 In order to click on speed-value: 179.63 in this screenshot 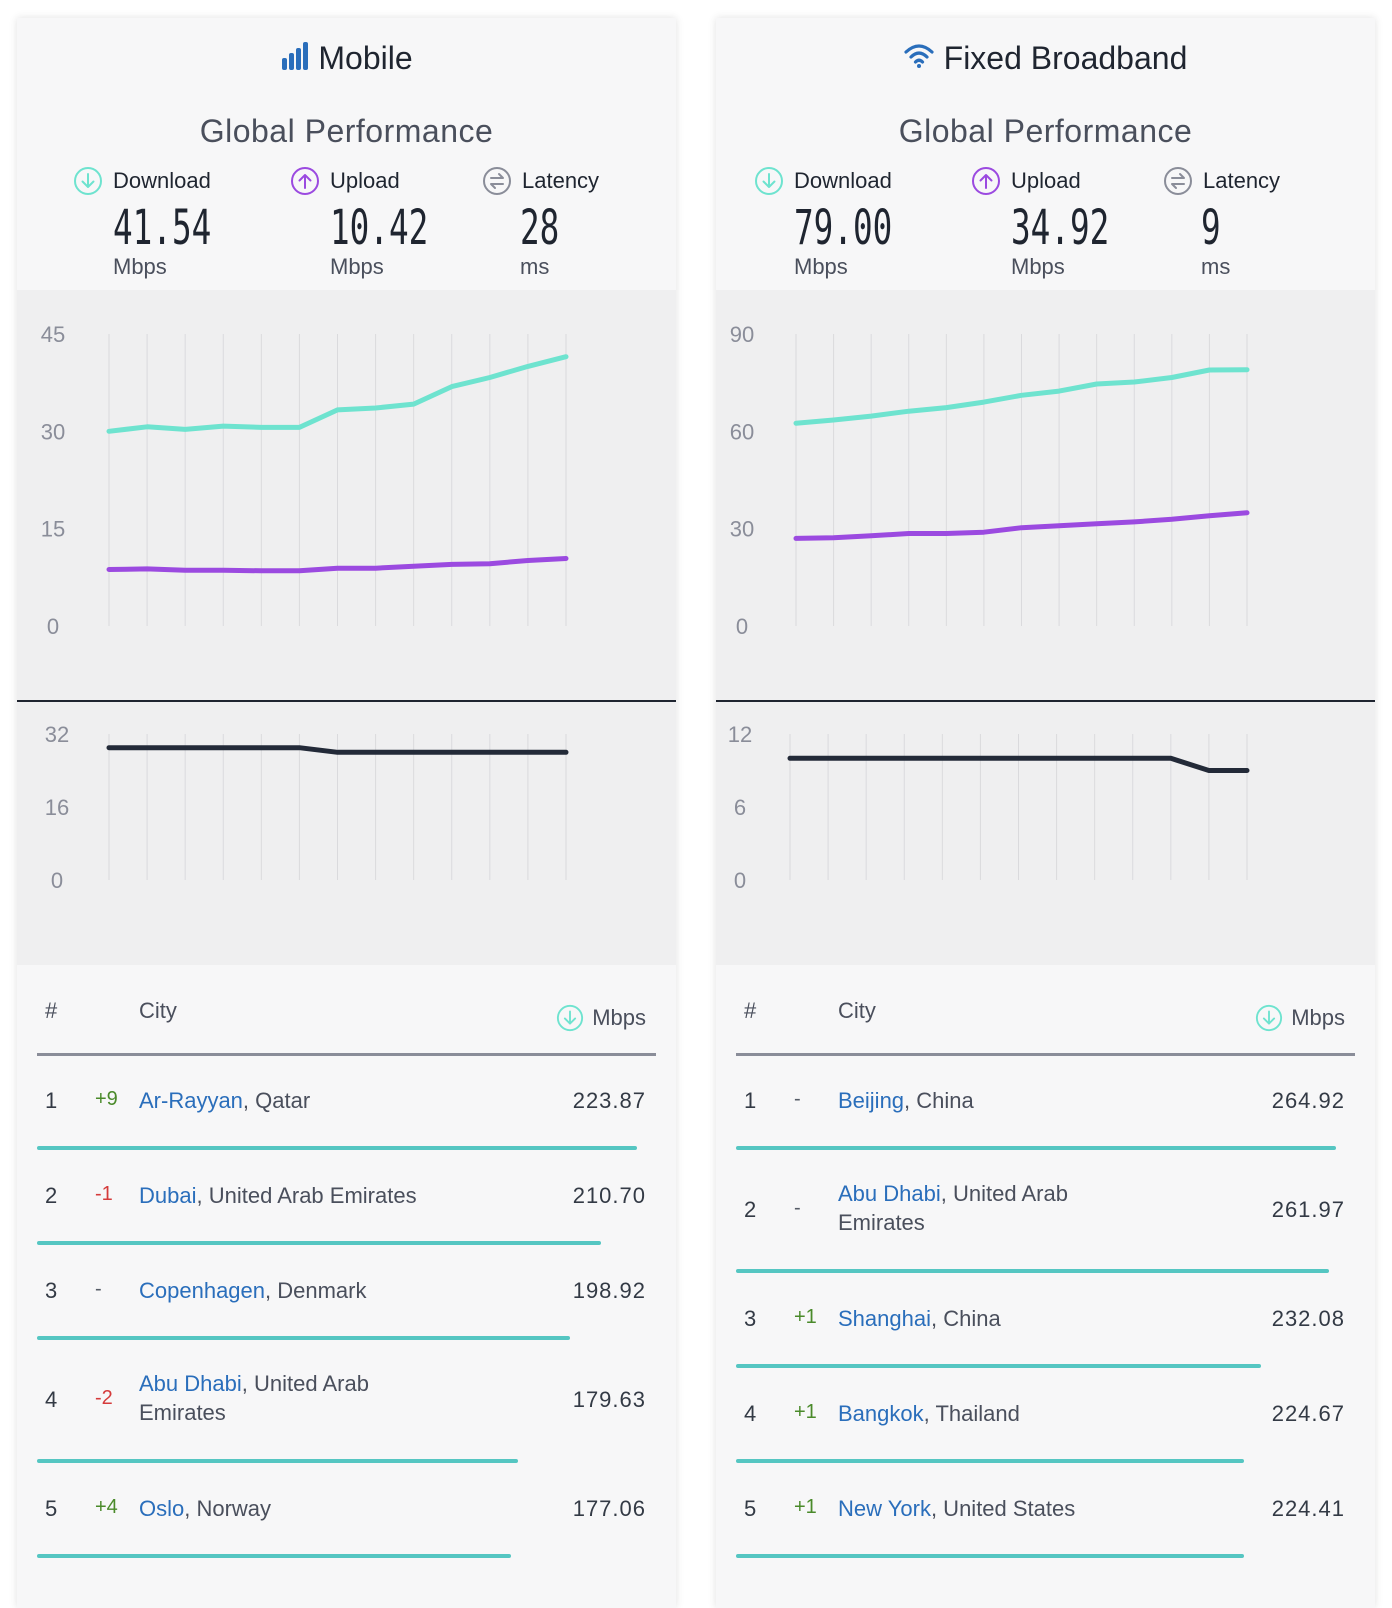, I will do `click(609, 1399)`.